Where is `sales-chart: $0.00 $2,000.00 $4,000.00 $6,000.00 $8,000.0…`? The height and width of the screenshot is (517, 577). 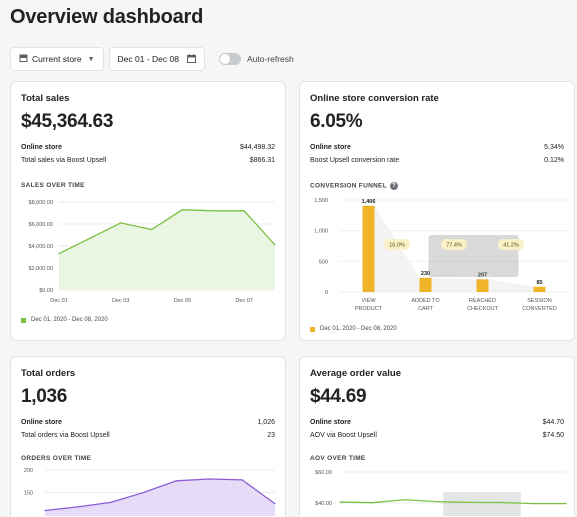
sales-chart: $0.00 $2,000.00 $4,000.00 $6,000.00 $8,000.0… is located at coordinates (152, 252).